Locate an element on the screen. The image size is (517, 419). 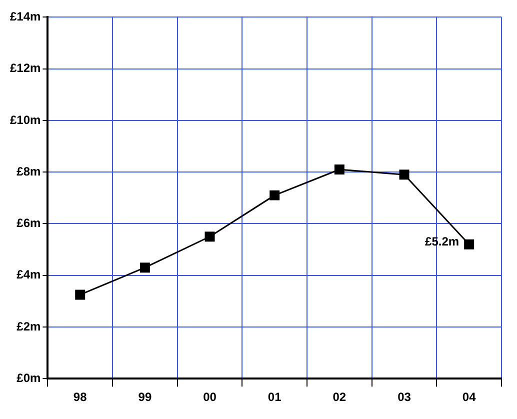
x-tick-label: 98 is located at coordinates (80, 397).